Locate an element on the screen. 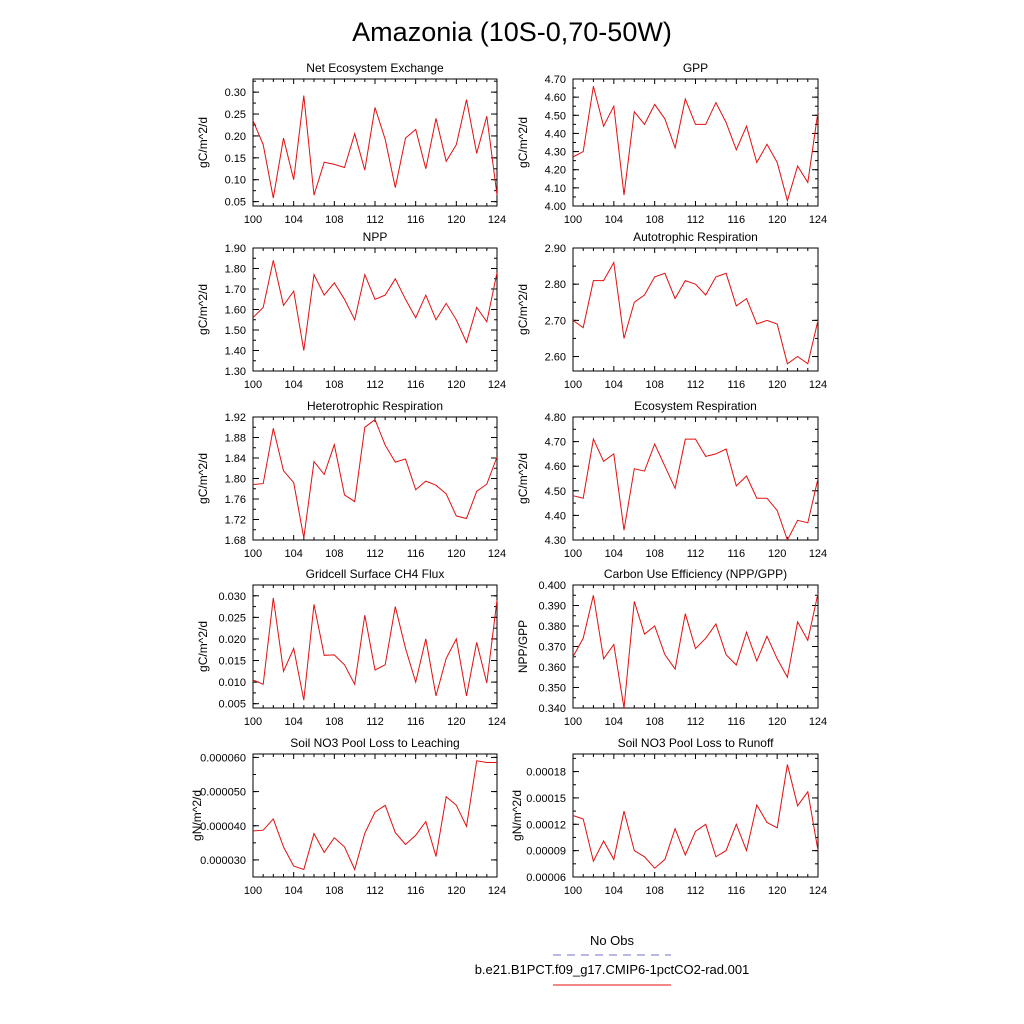 This screenshot has height=1024, width=1024. y-tick-label: 0.00009 is located at coordinates (546, 852).